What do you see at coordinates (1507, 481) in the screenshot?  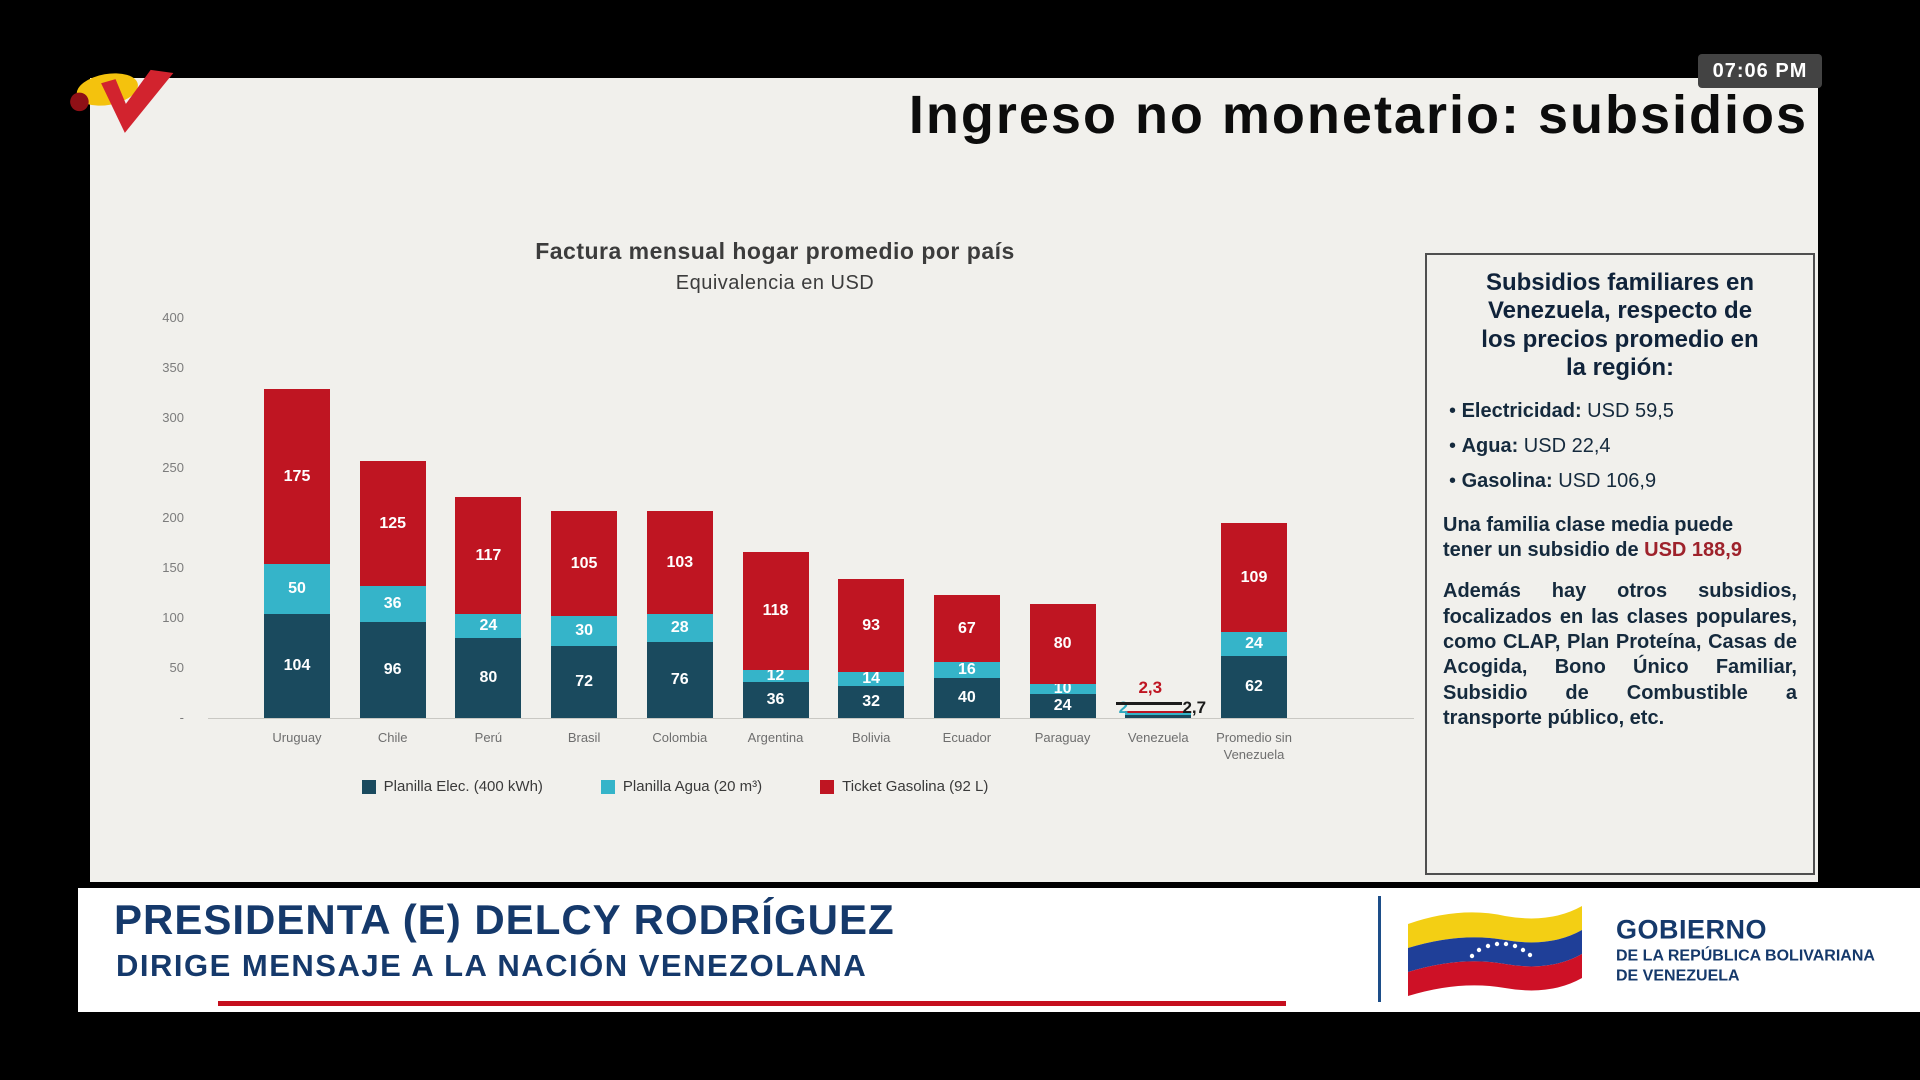 I see `bullet-label: Gasolina:` at bounding box center [1507, 481].